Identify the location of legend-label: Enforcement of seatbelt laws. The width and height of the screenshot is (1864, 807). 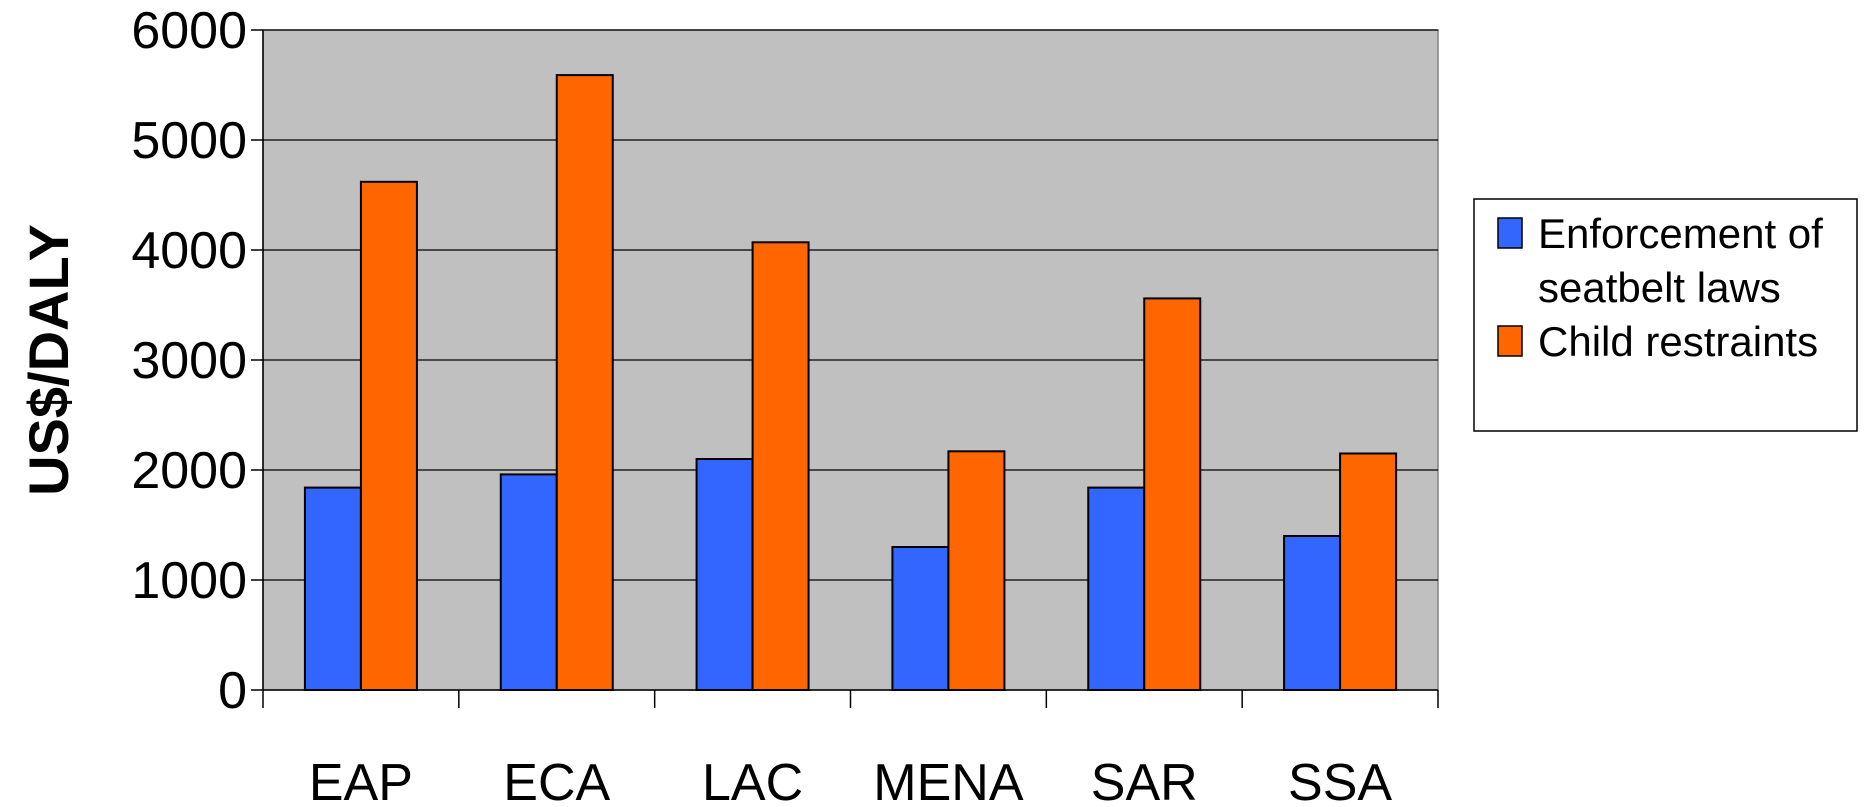
(1680, 260).